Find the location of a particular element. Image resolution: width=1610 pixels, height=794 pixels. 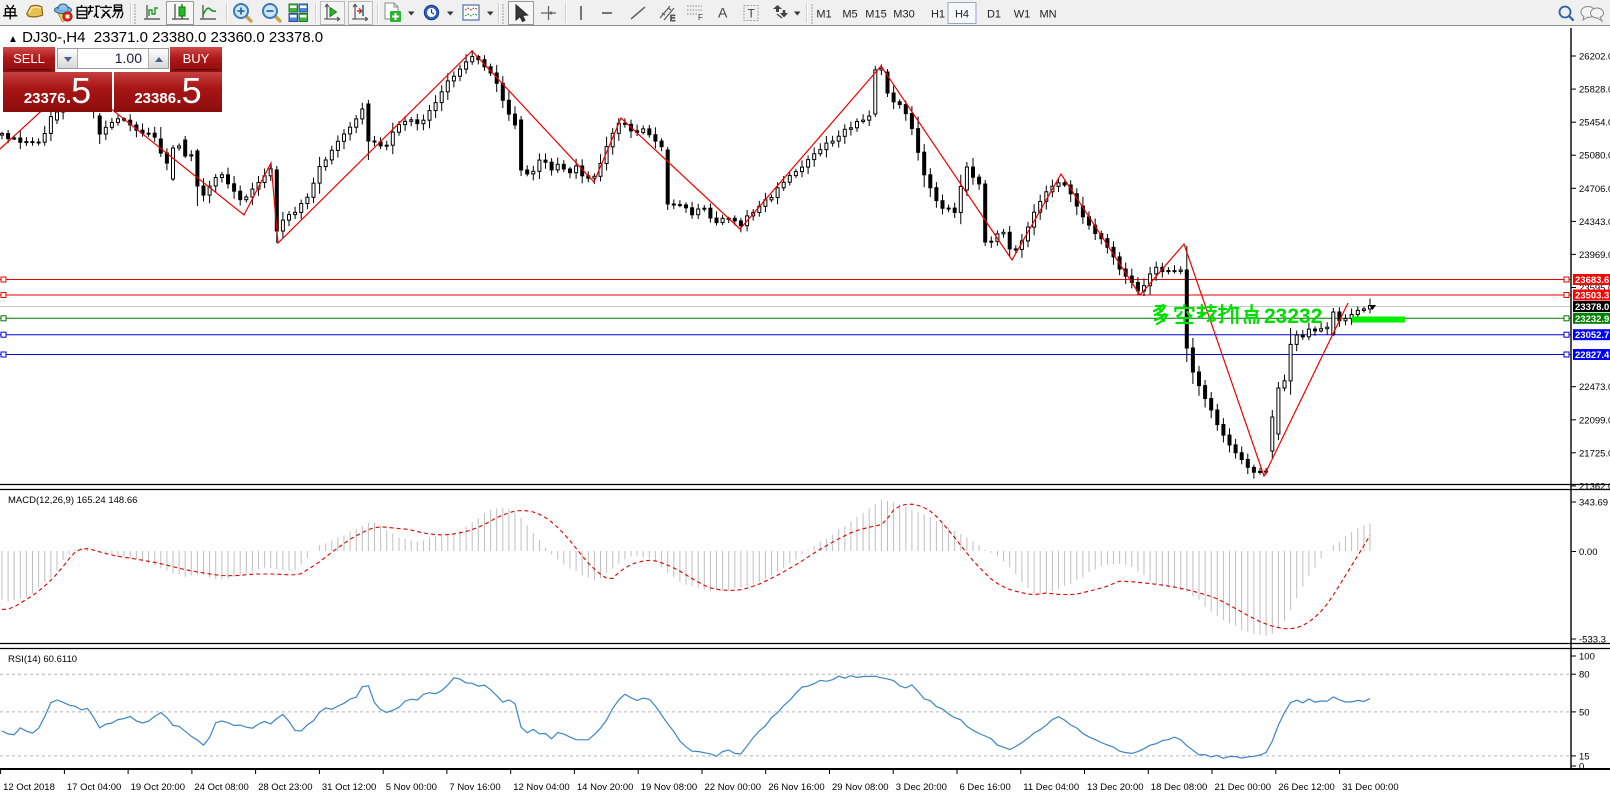

svg-text: 26 Nov 16:00 is located at coordinates (796, 787).